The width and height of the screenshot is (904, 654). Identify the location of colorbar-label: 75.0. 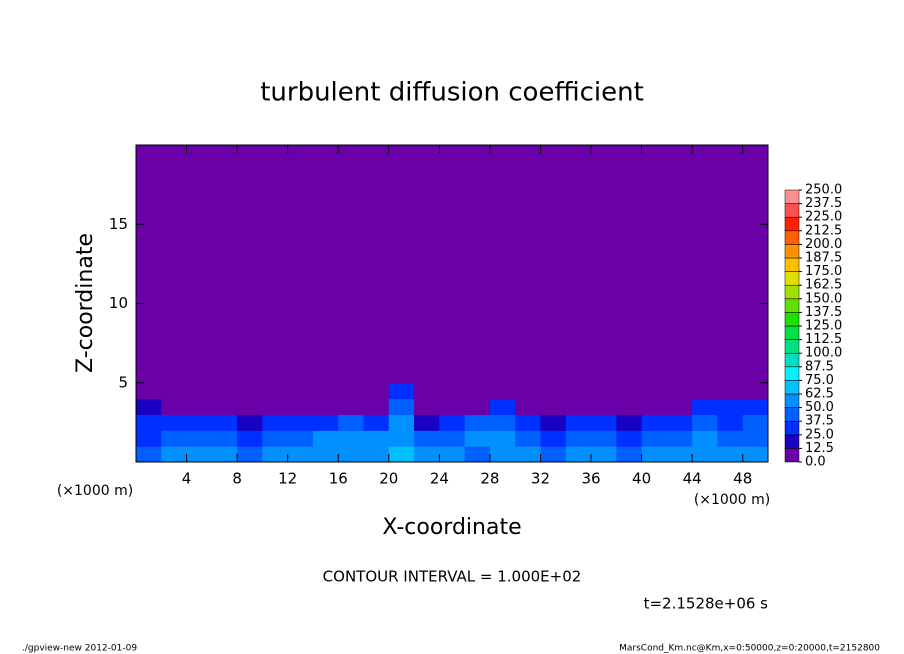
(819, 380).